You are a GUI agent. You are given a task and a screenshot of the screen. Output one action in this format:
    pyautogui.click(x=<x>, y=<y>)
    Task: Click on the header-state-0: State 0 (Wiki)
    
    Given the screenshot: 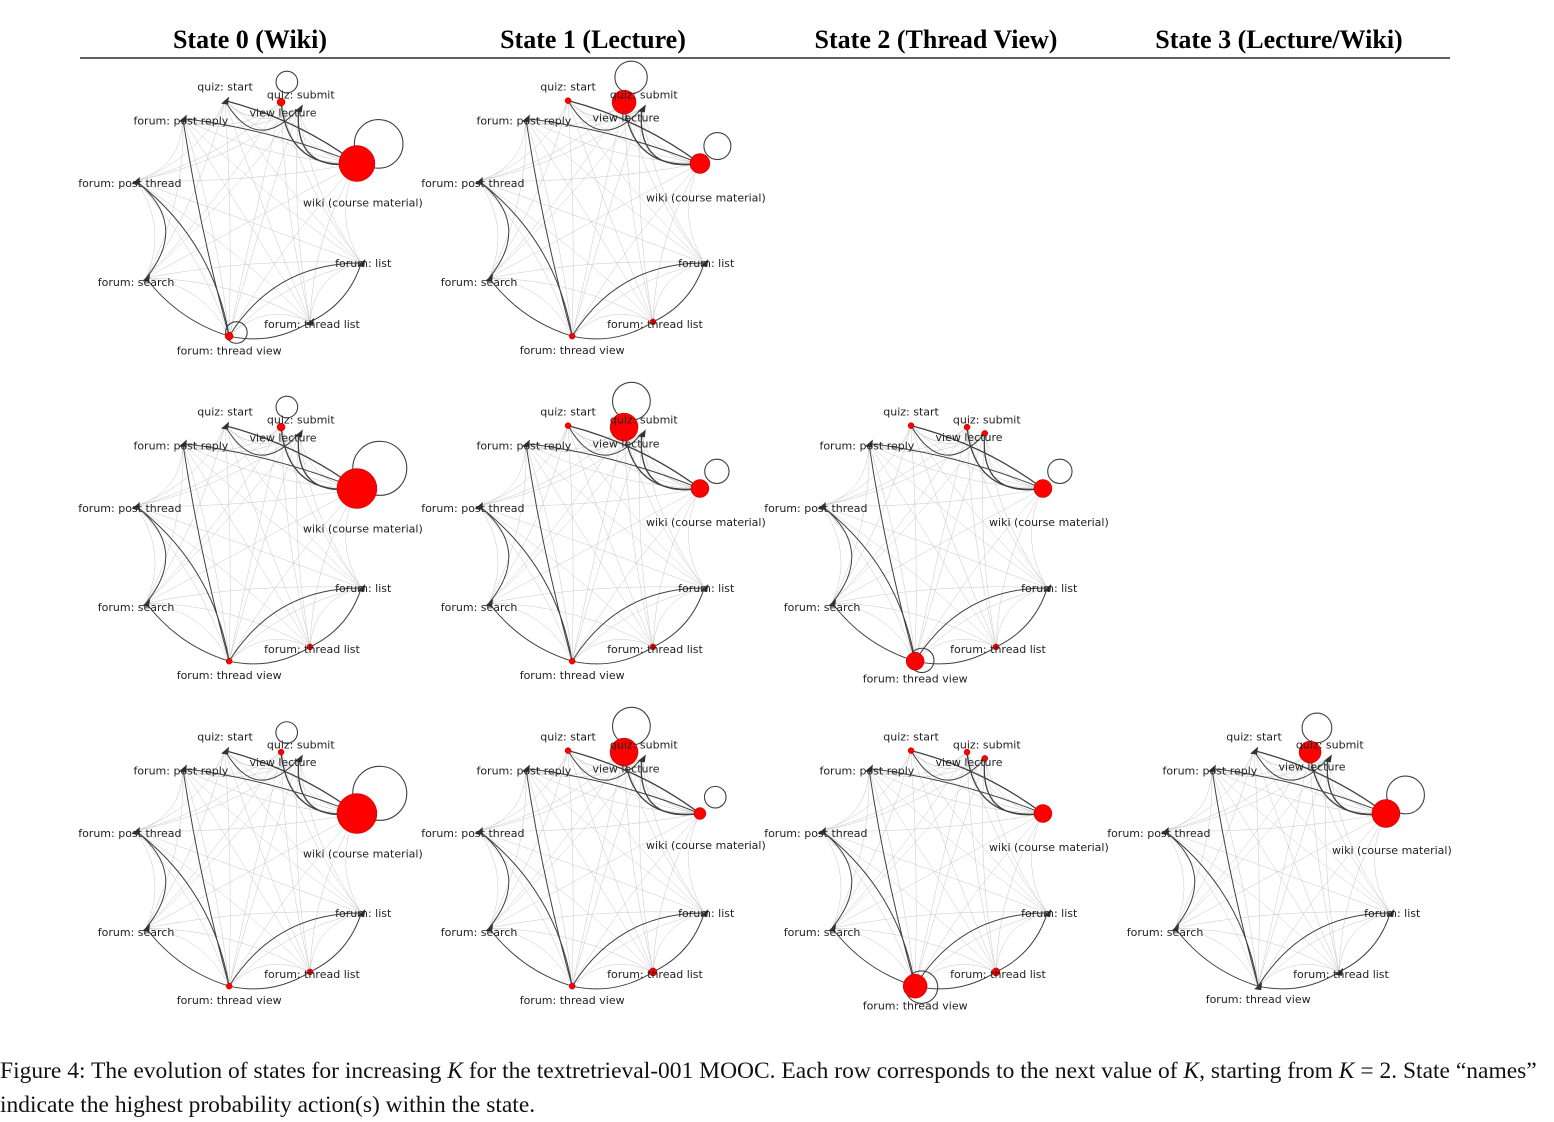 What is the action you would take?
    pyautogui.click(x=250, y=39)
    